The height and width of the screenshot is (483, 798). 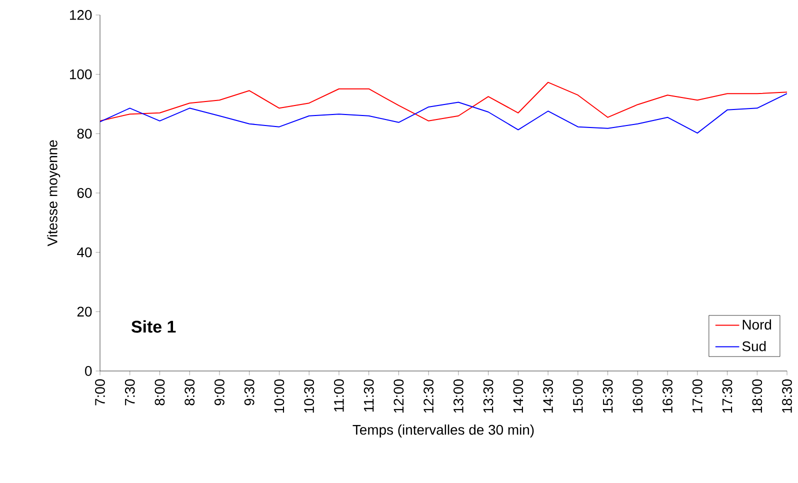 I want to click on x-tick-label: 14:00, so click(x=518, y=396).